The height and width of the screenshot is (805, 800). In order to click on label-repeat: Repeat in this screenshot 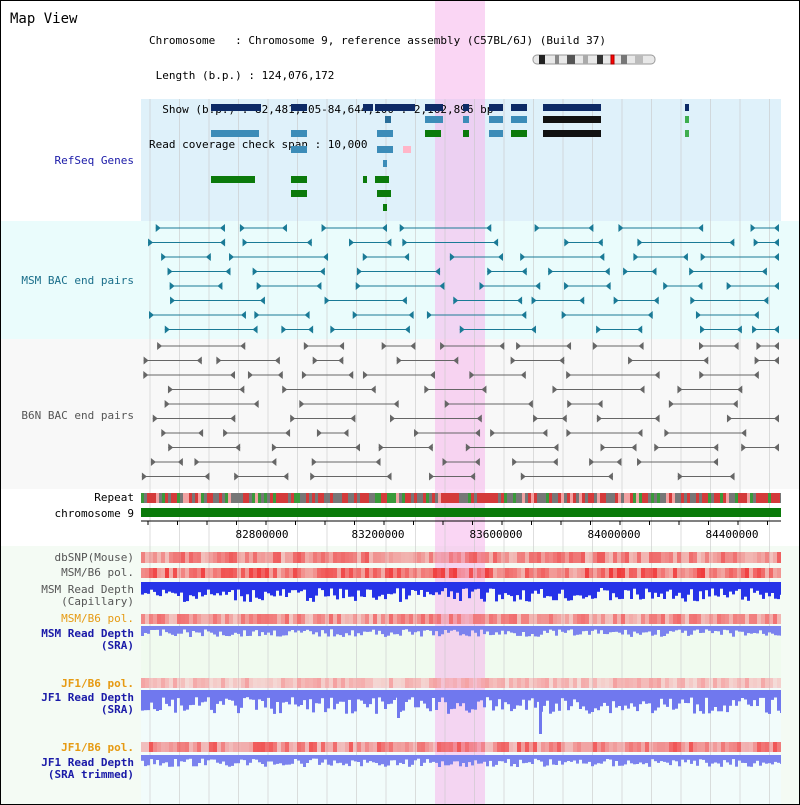, I will do `click(114, 497)`.